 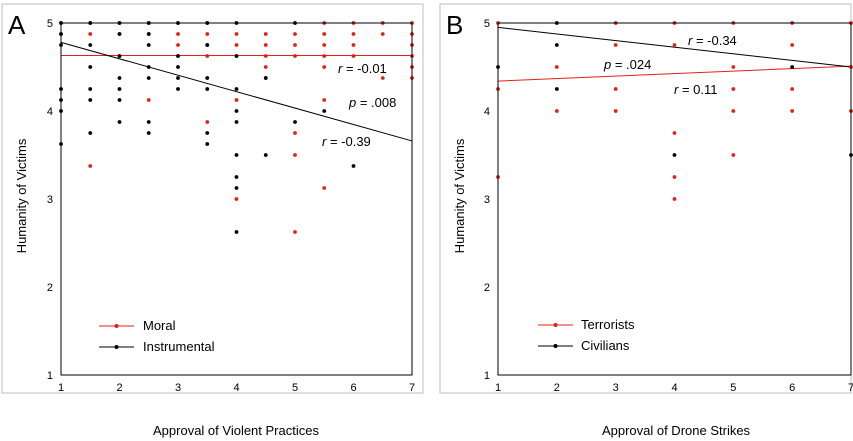 I want to click on y-tick-label: 5, so click(x=487, y=24).